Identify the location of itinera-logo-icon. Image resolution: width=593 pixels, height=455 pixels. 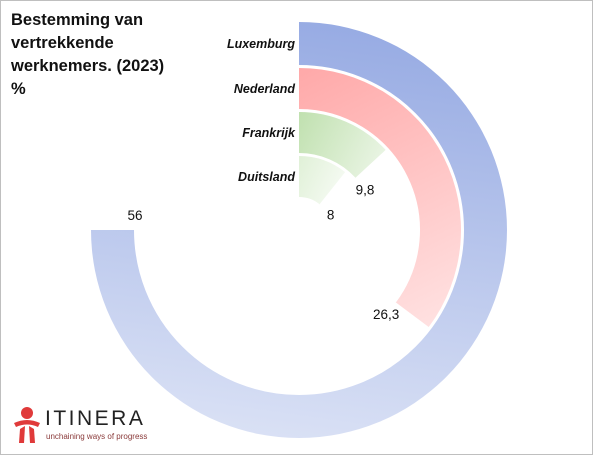
(27, 425).